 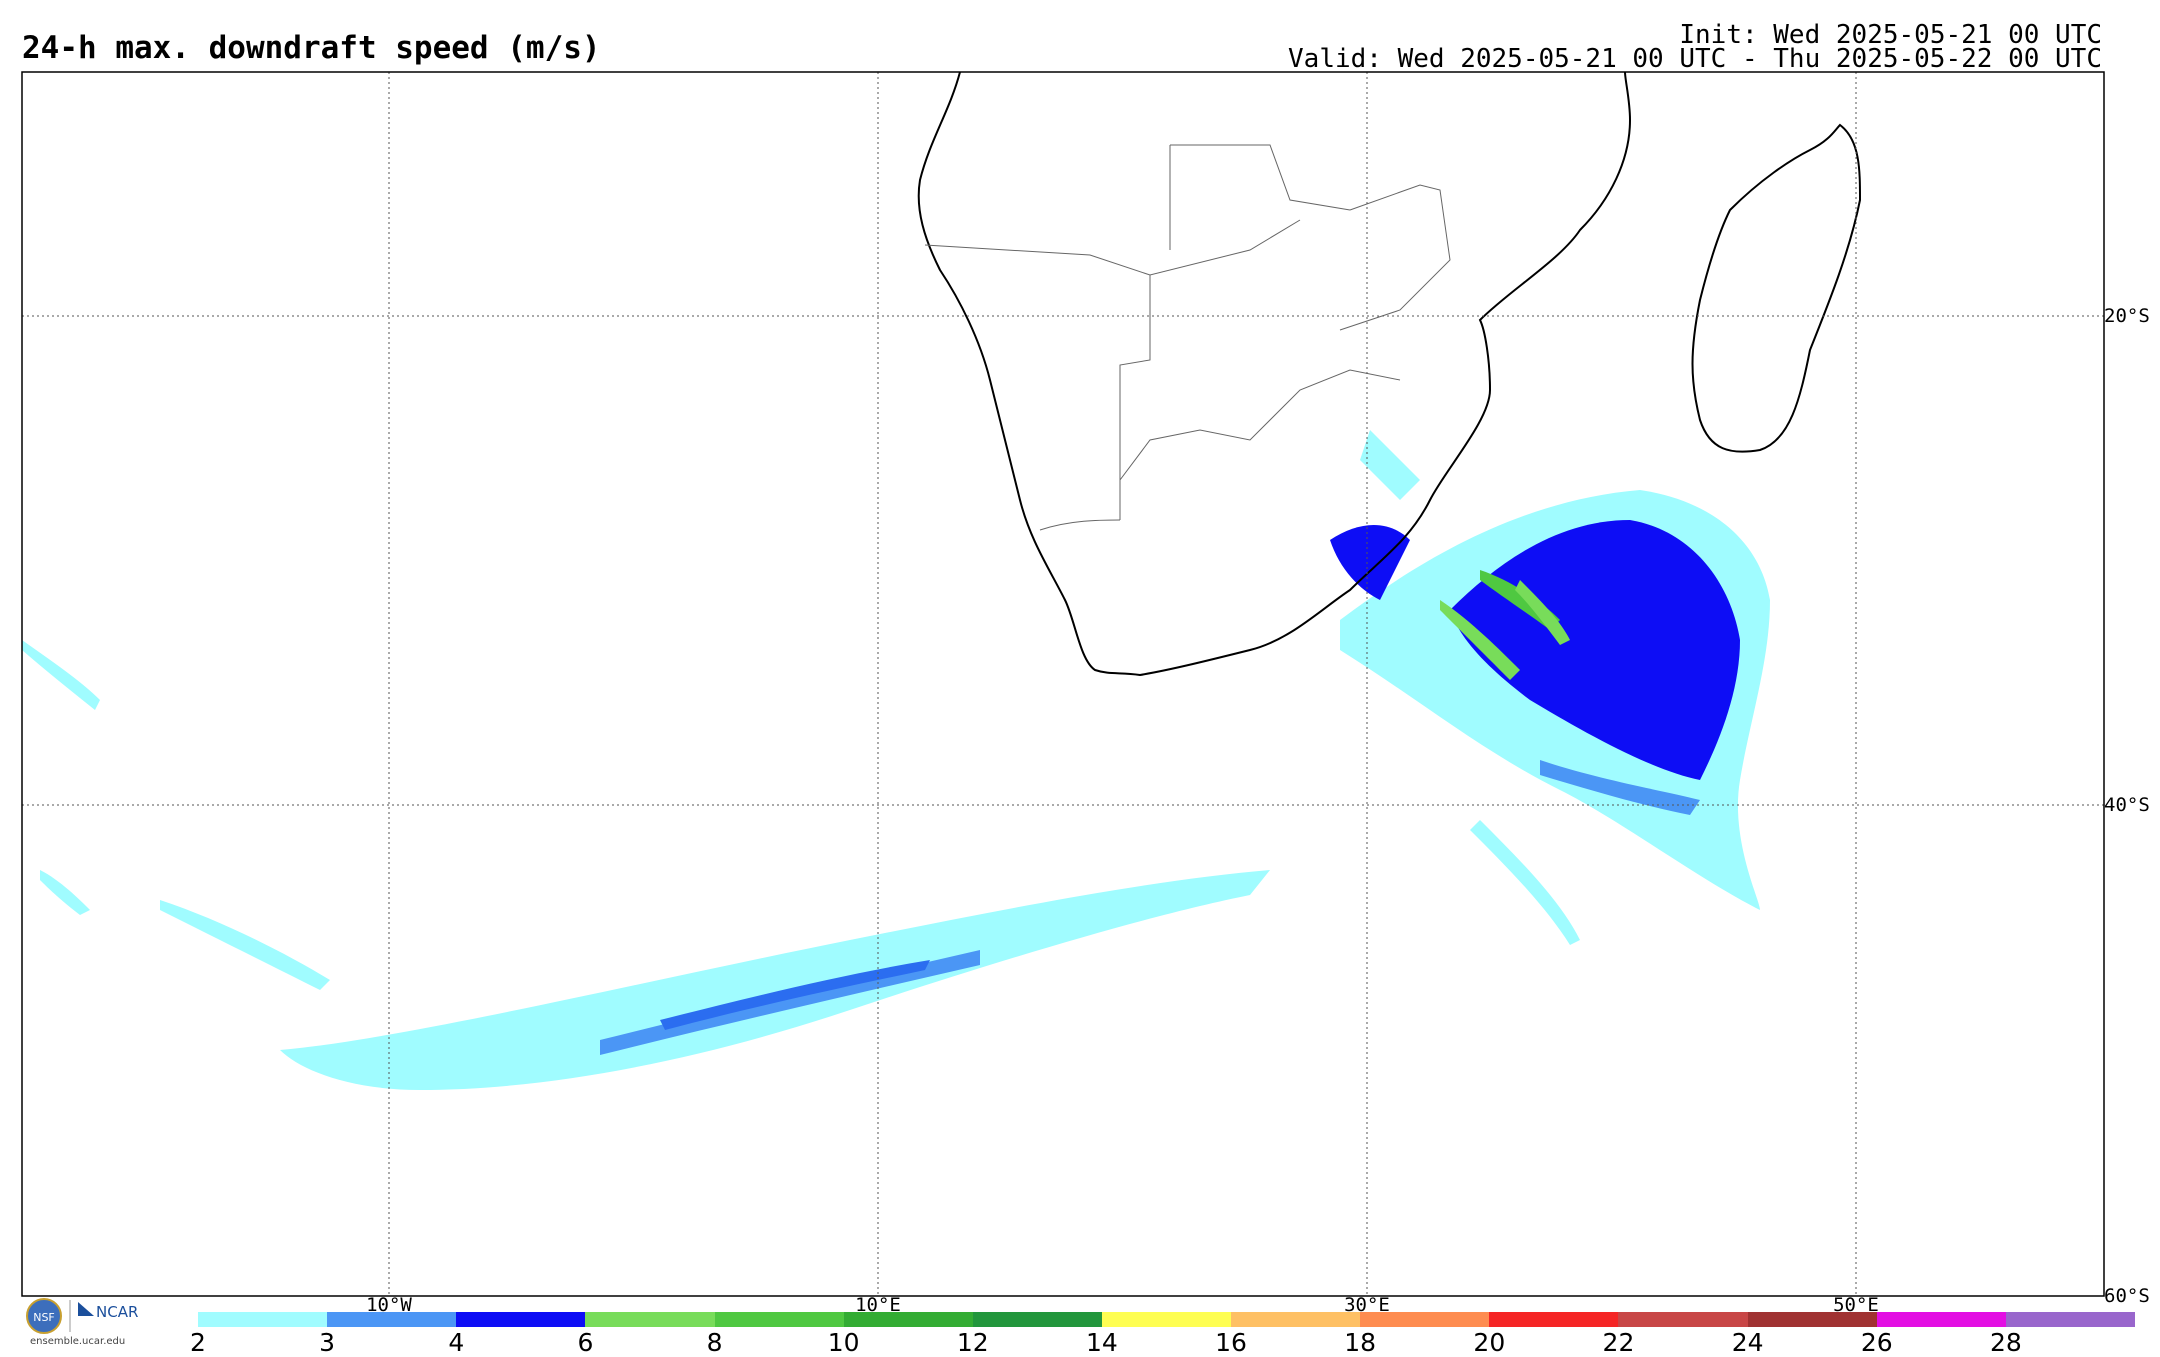 I want to click on nsf-text: NSF, so click(x=44, y=1317).